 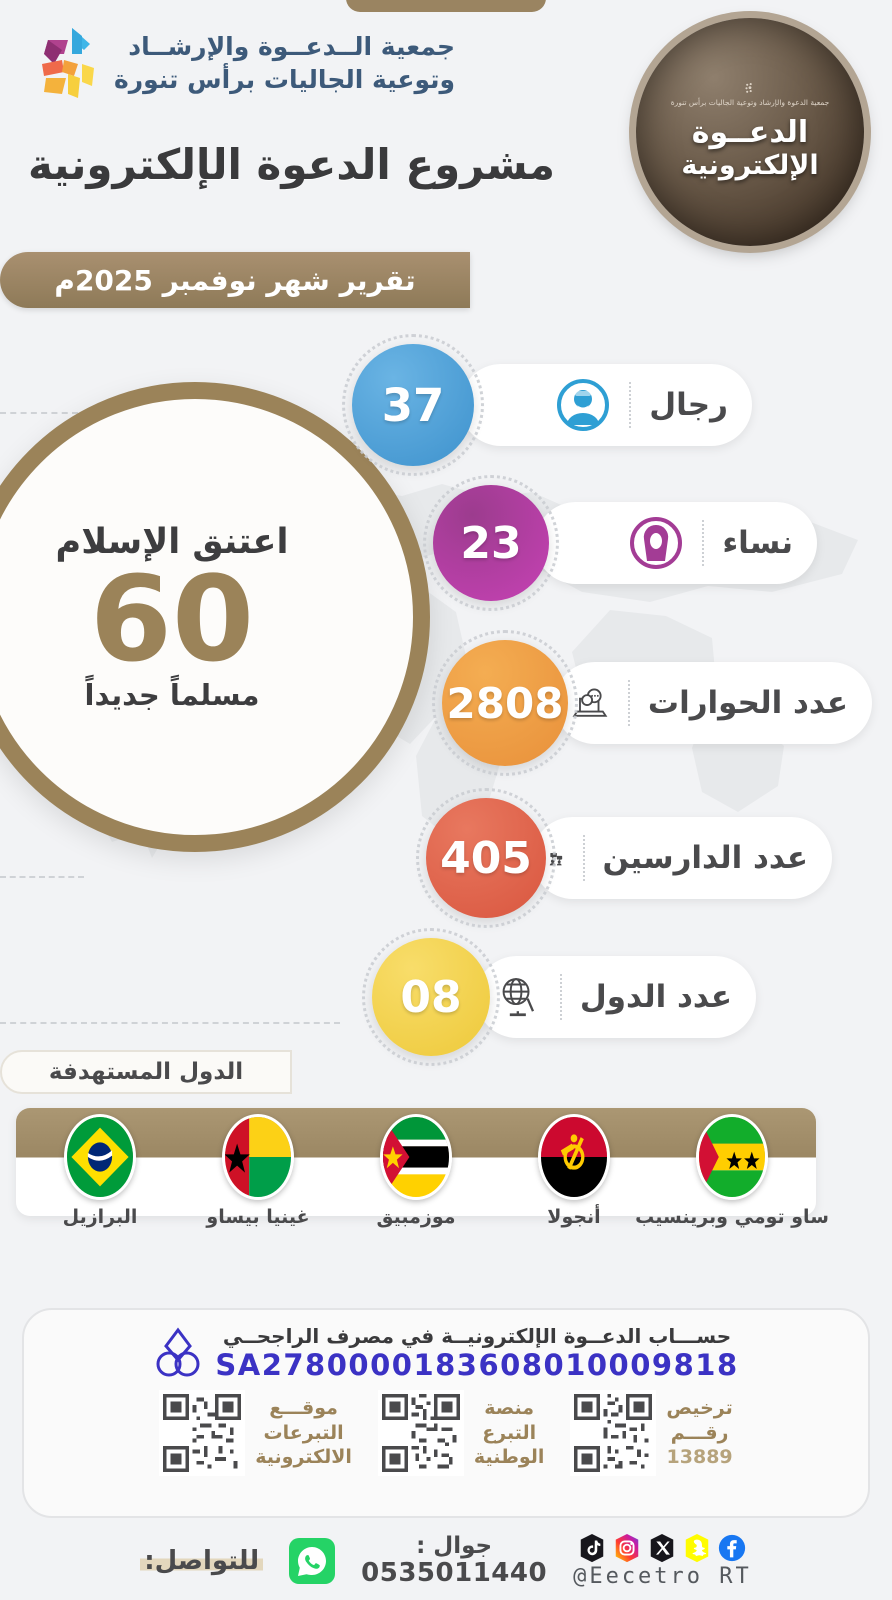 I want to click on org-line-1: جمعية الــدعــوة والإرشــاد, so click(x=292, y=46).